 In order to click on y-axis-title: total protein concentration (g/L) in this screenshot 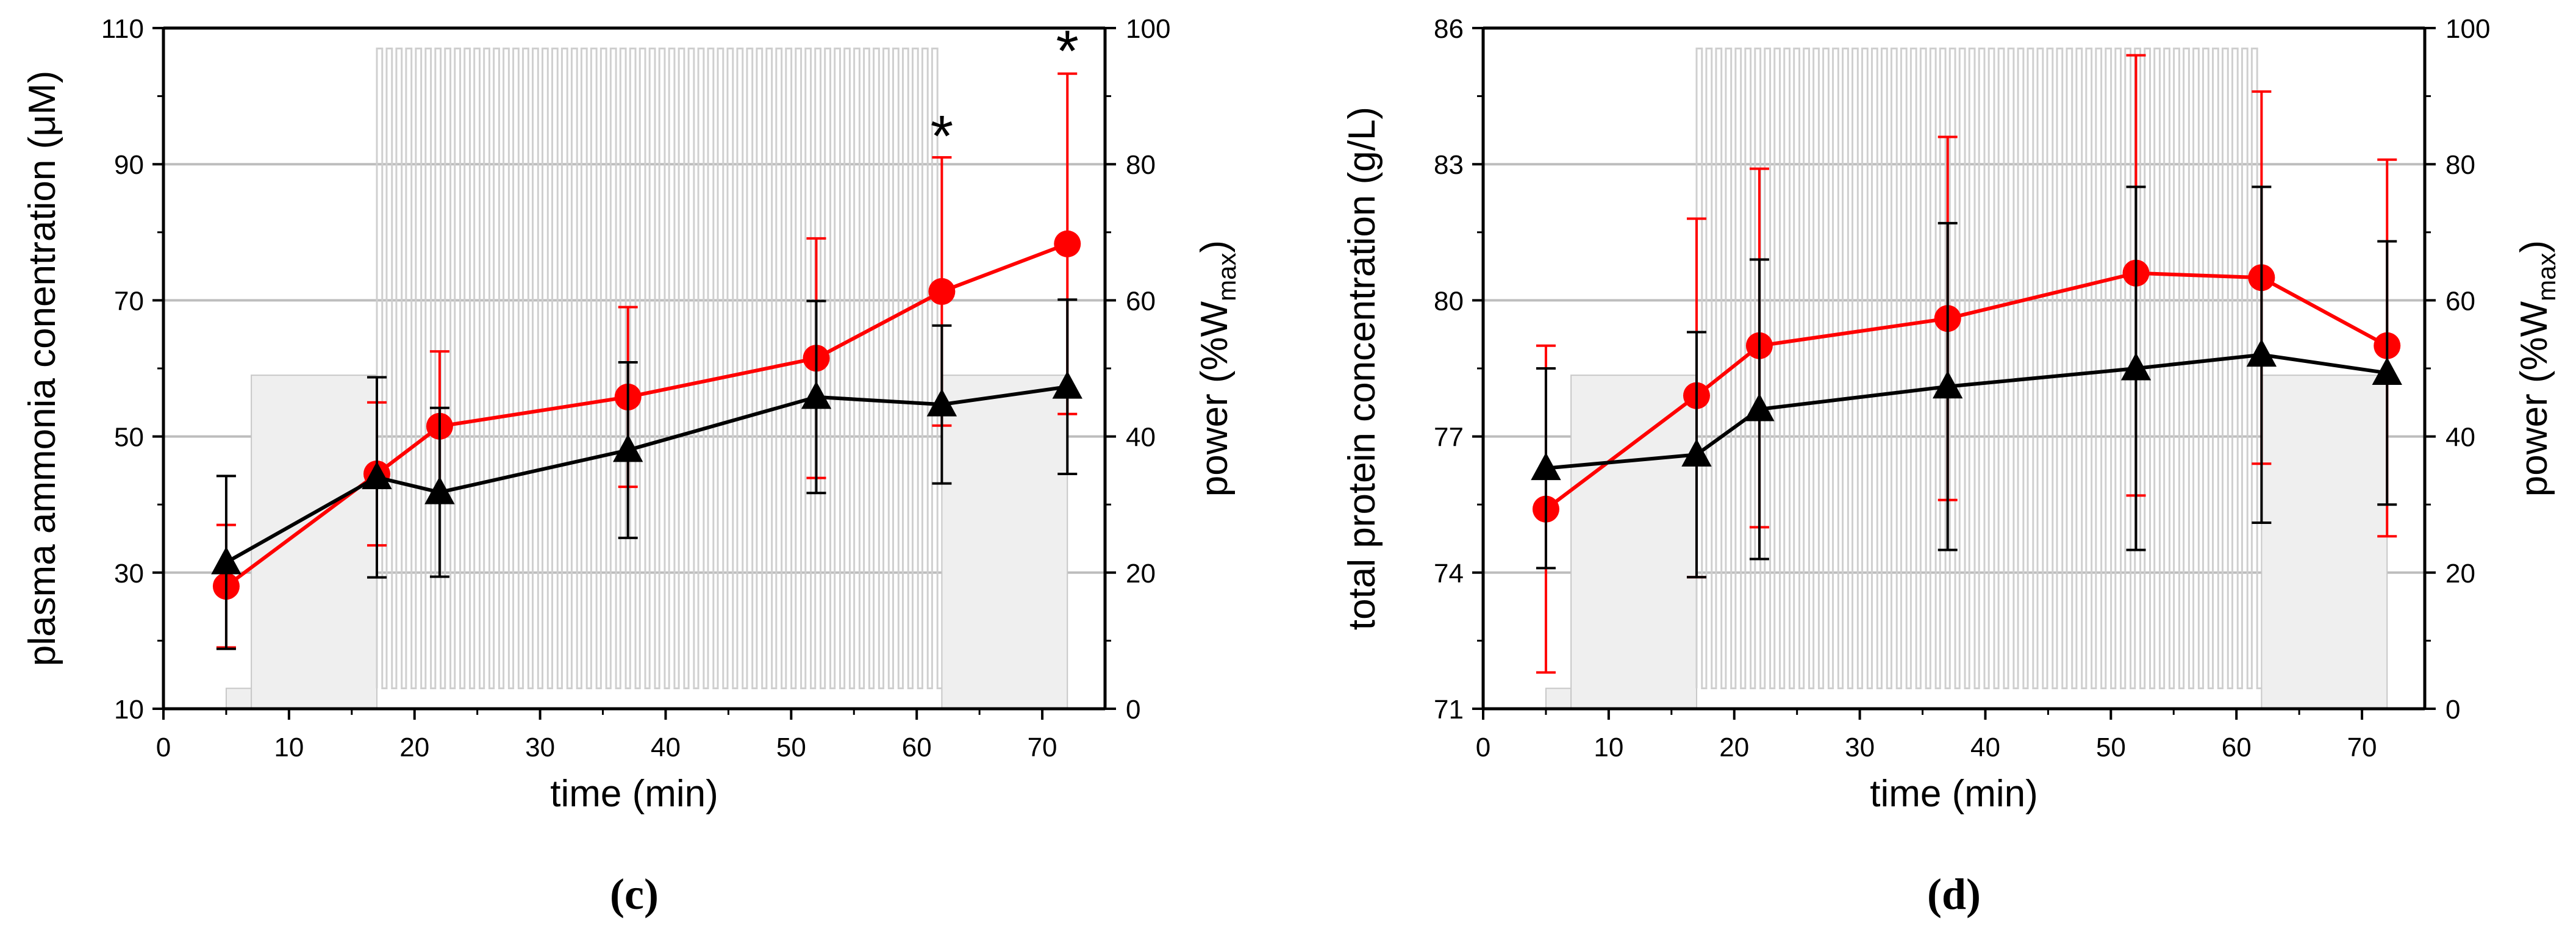, I will do `click(1362, 368)`.